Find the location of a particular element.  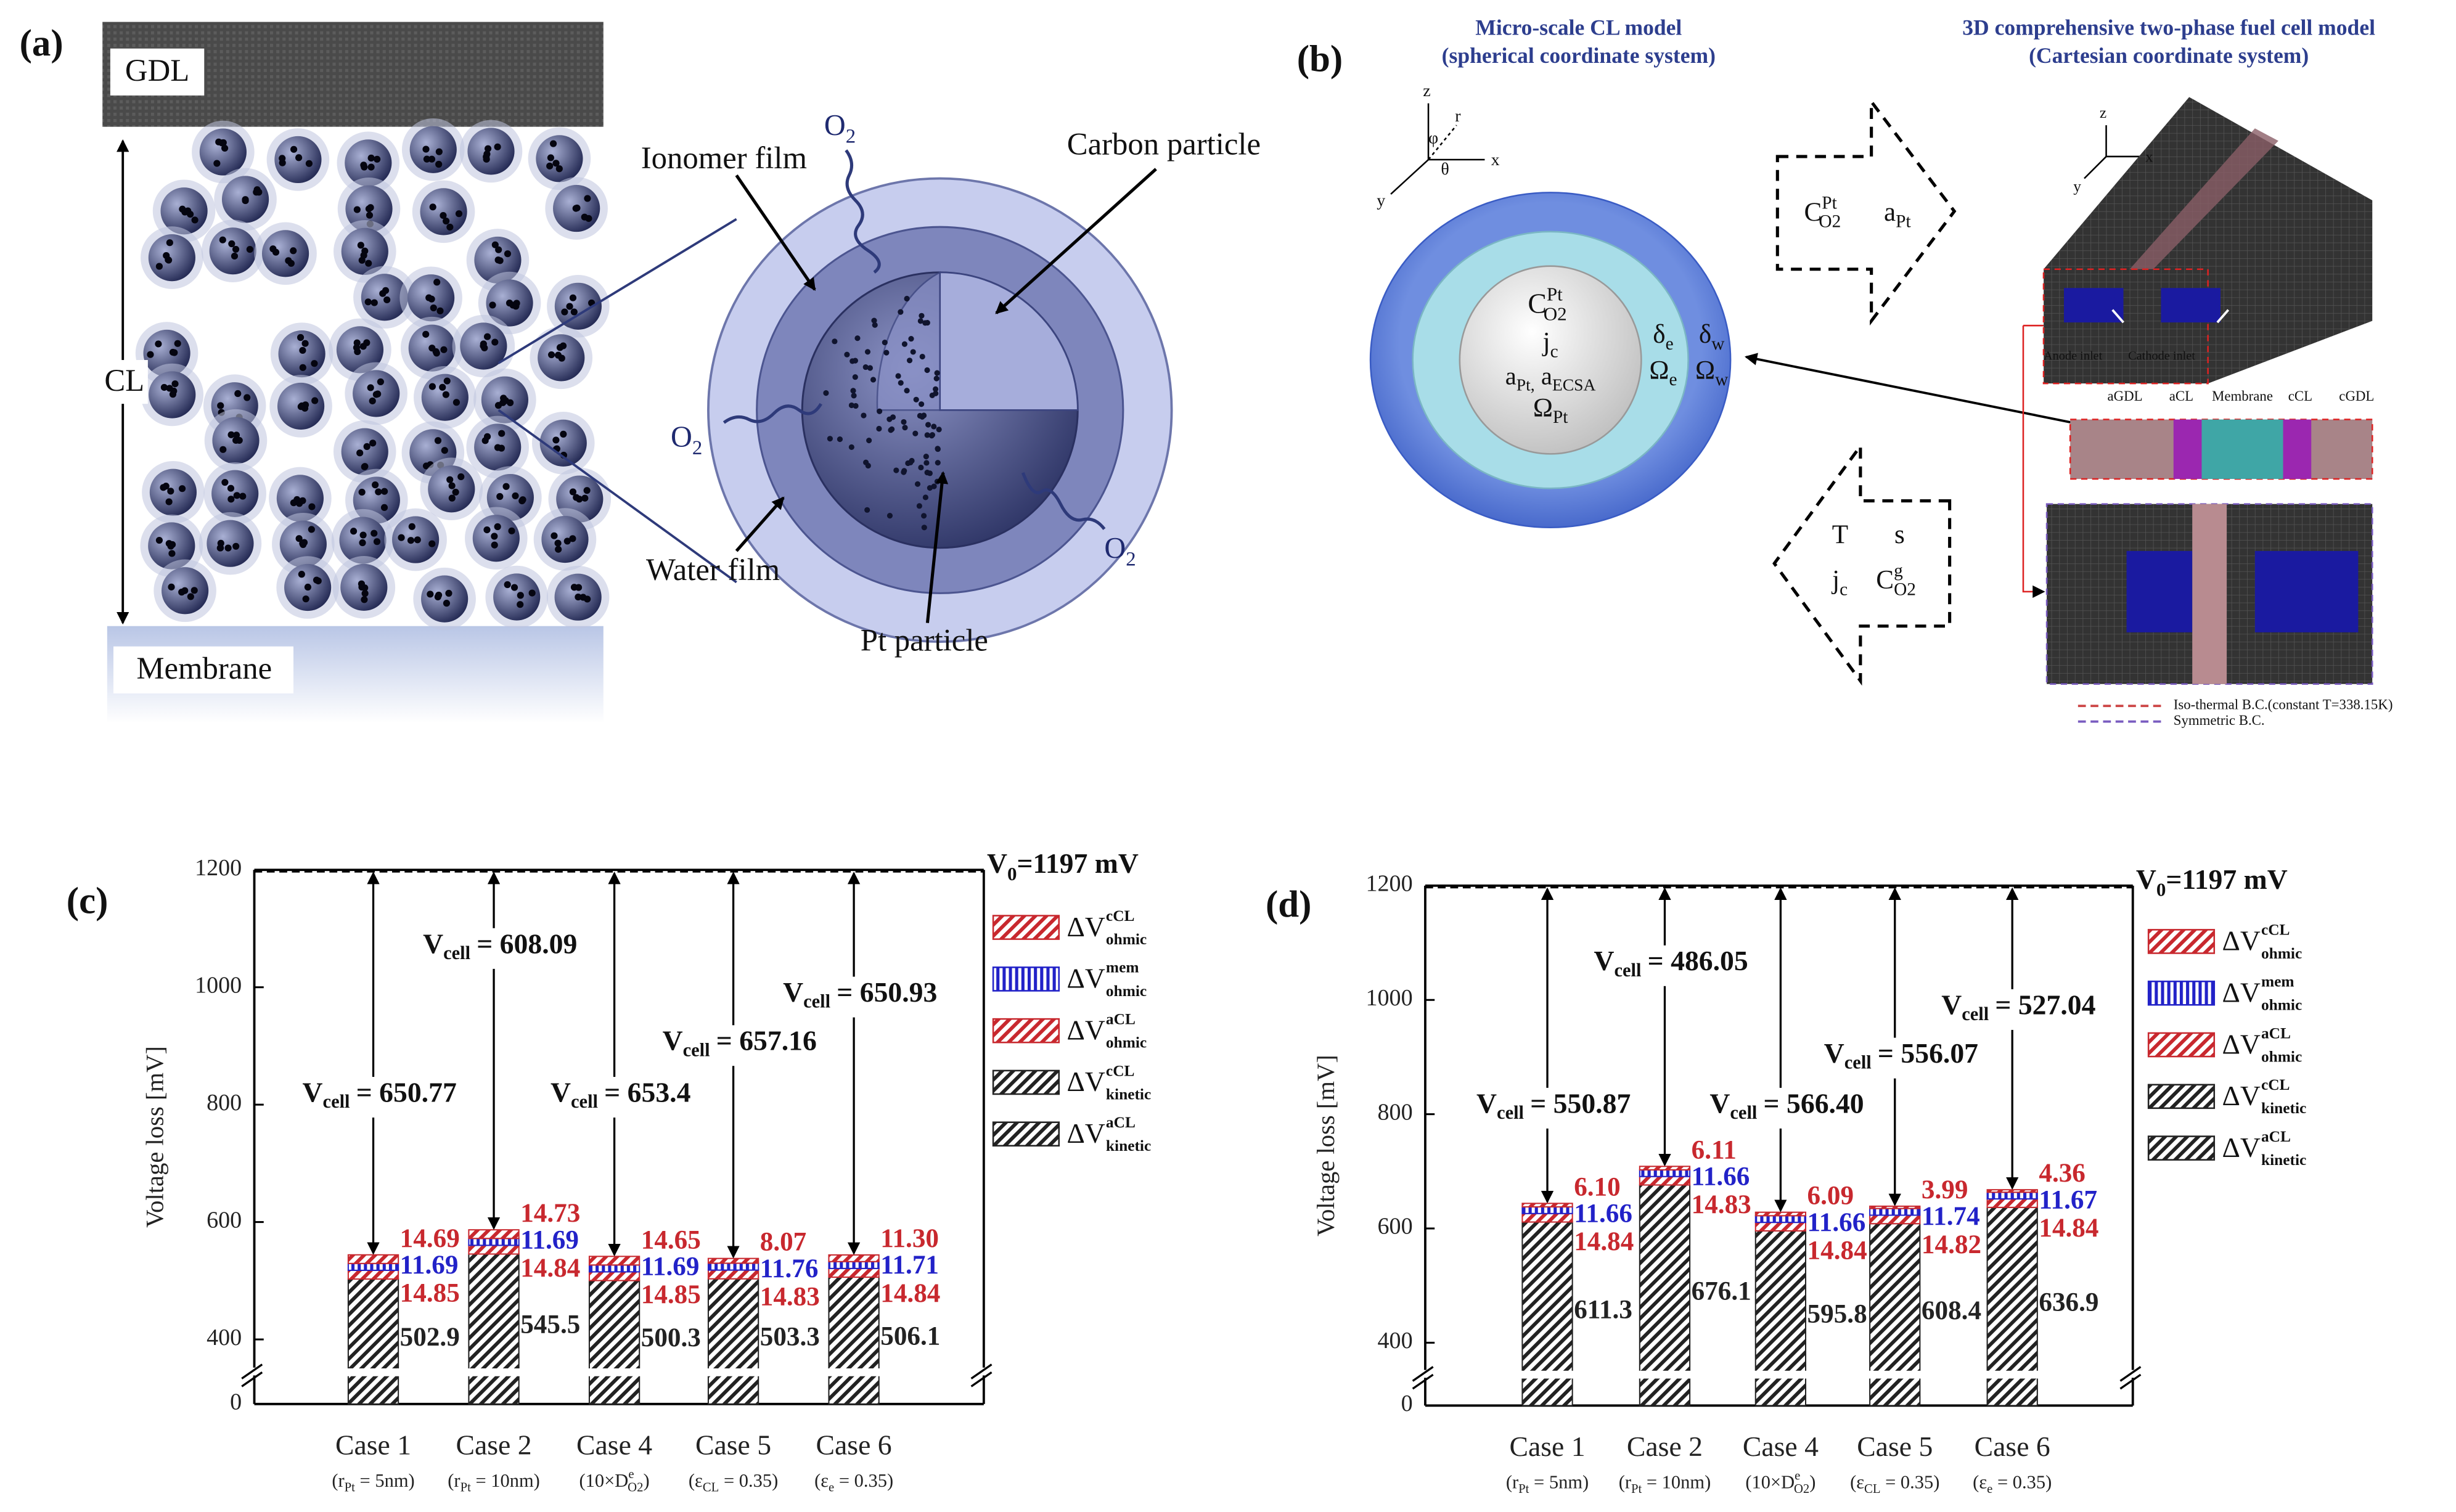

x-tick-label: Case 4 is located at coordinates (1781, 1447).